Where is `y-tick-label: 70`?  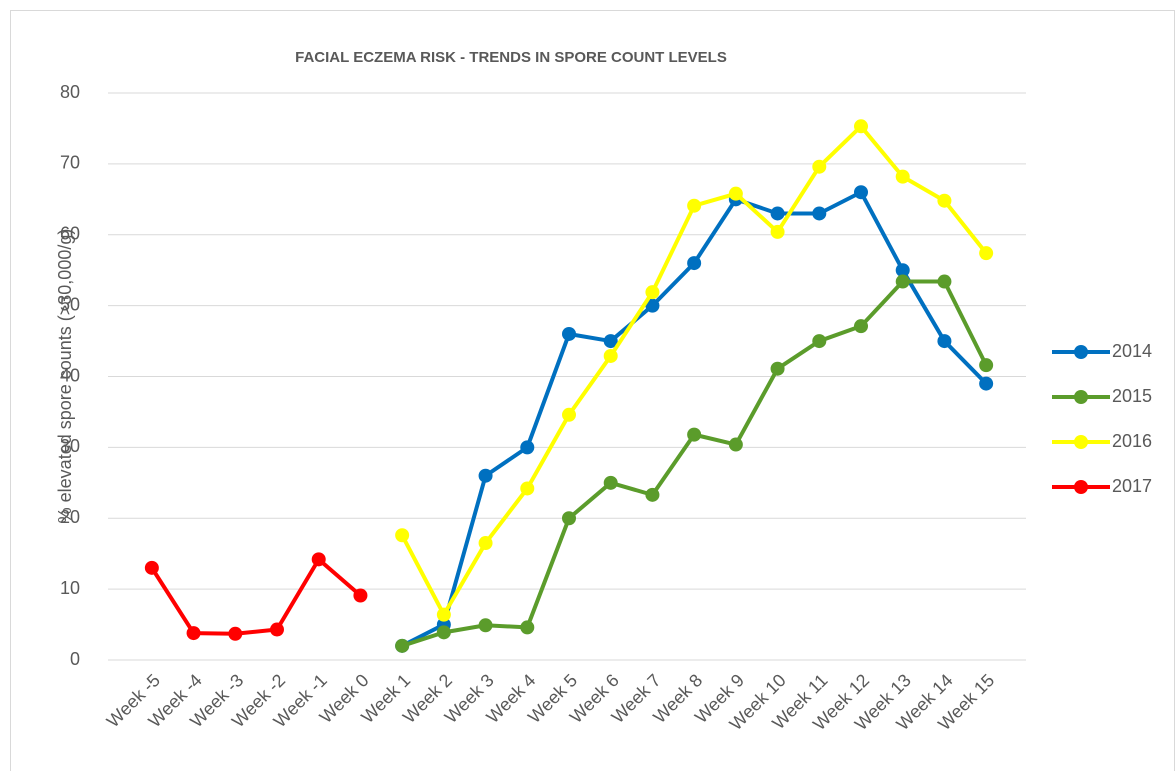
y-tick-label: 70 is located at coordinates (70, 163).